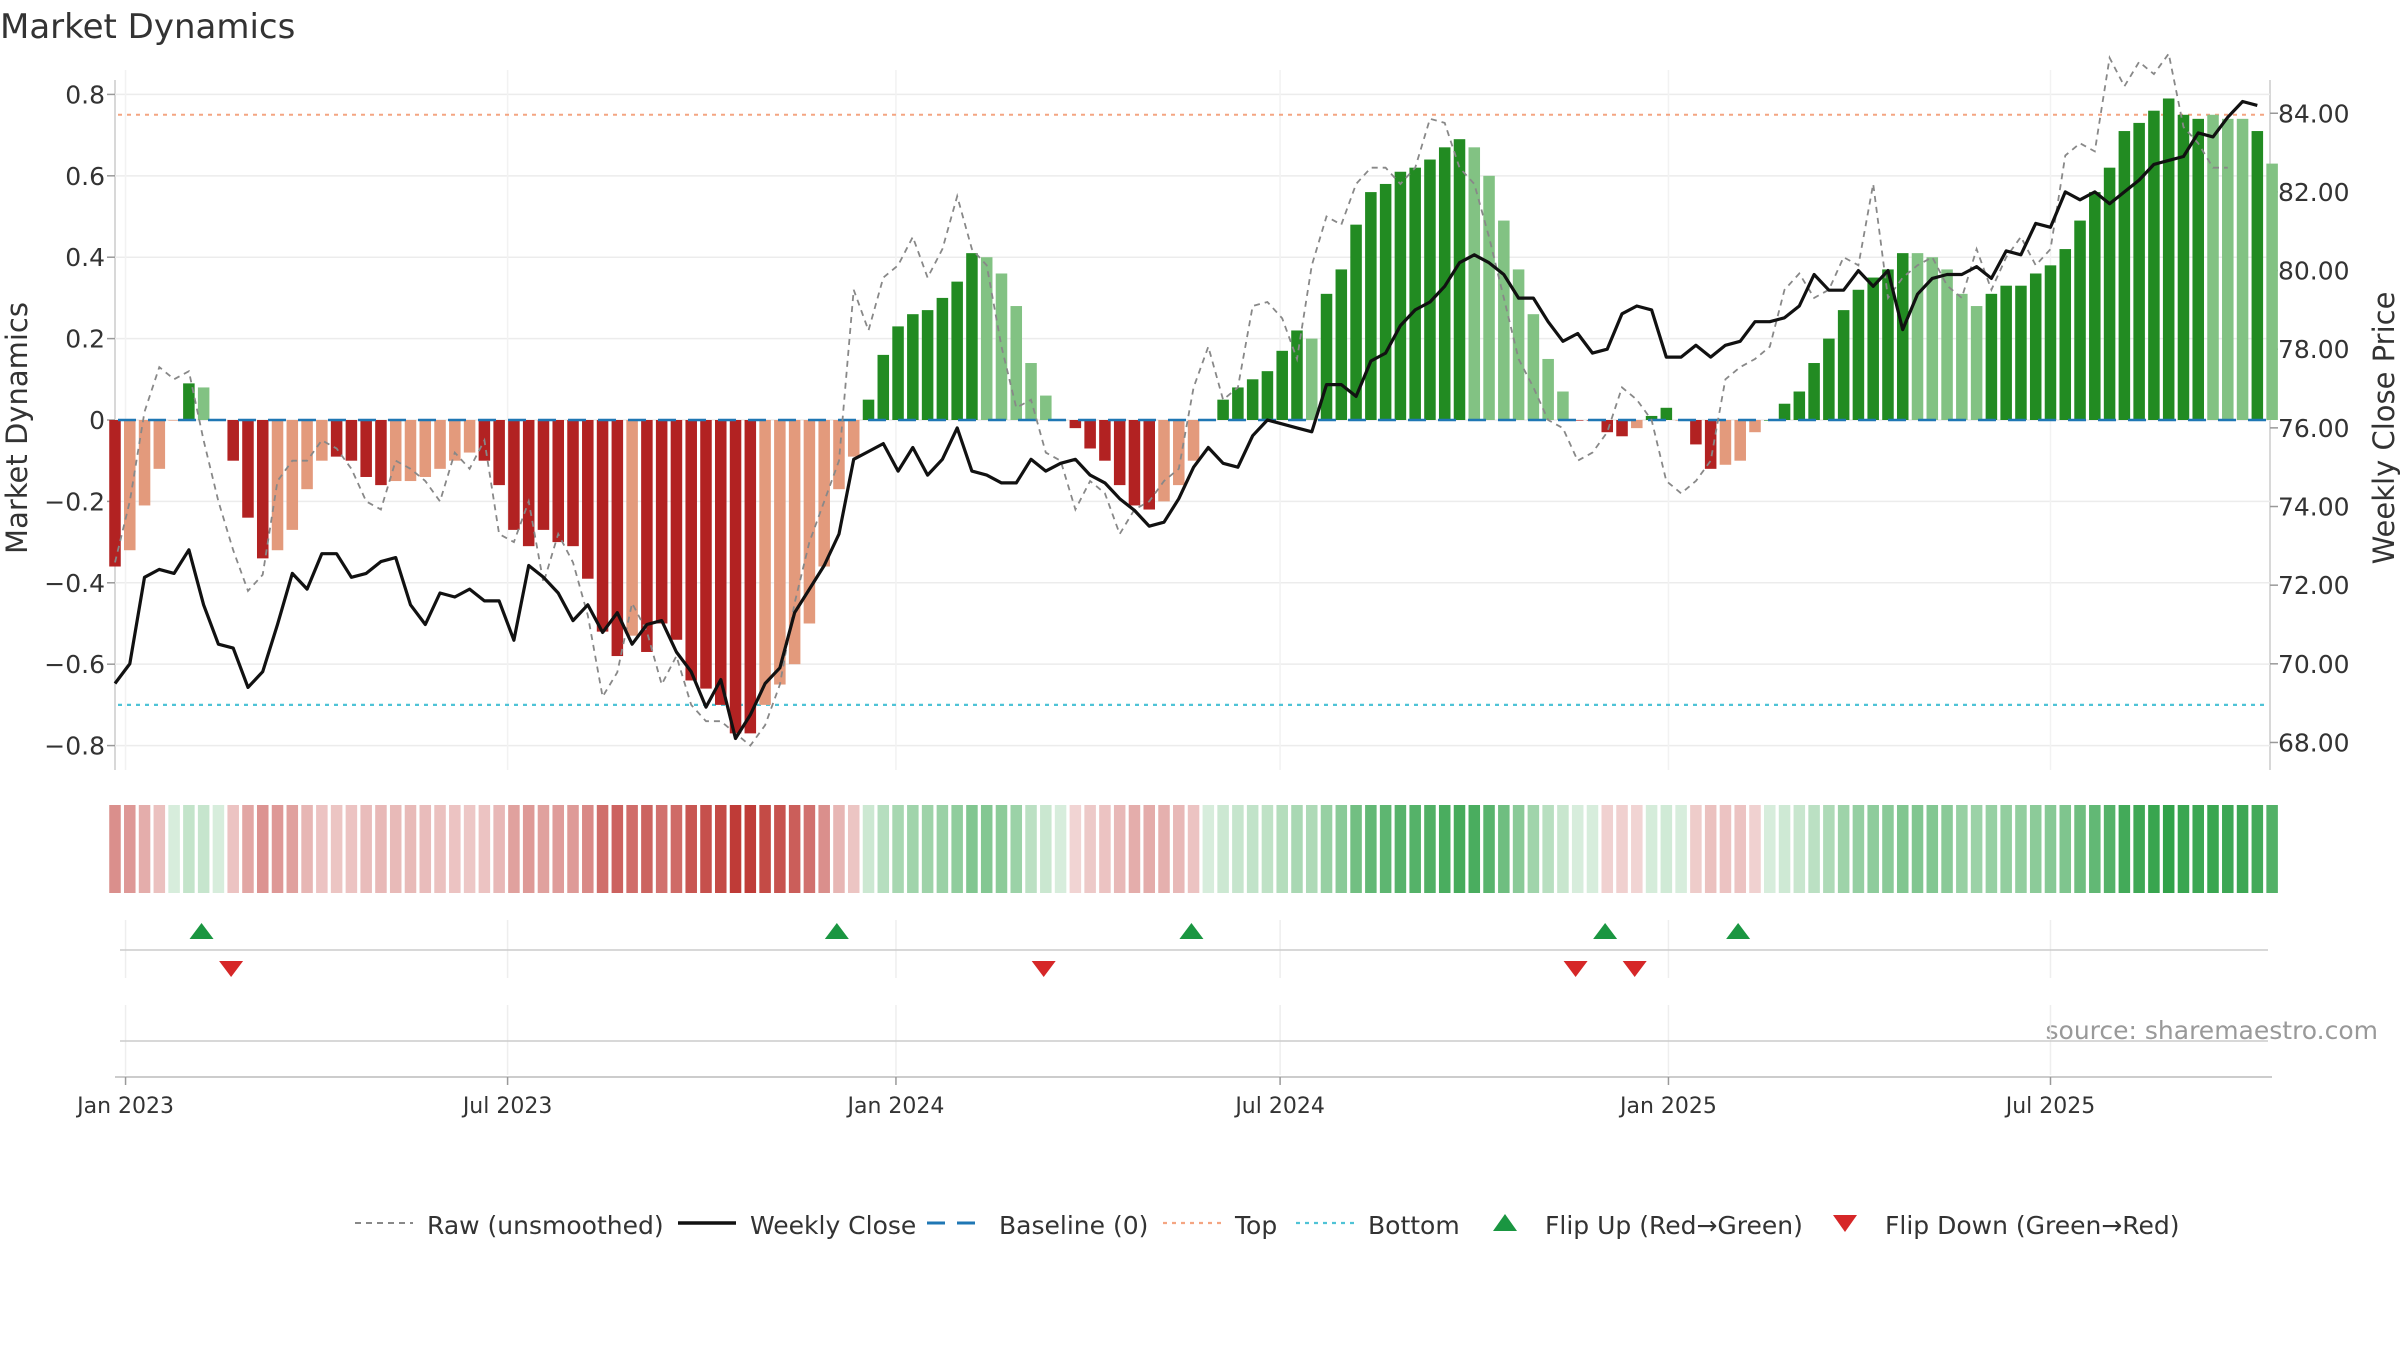  I want to click on y-right-tick-label: 76.00, so click(2314, 428).